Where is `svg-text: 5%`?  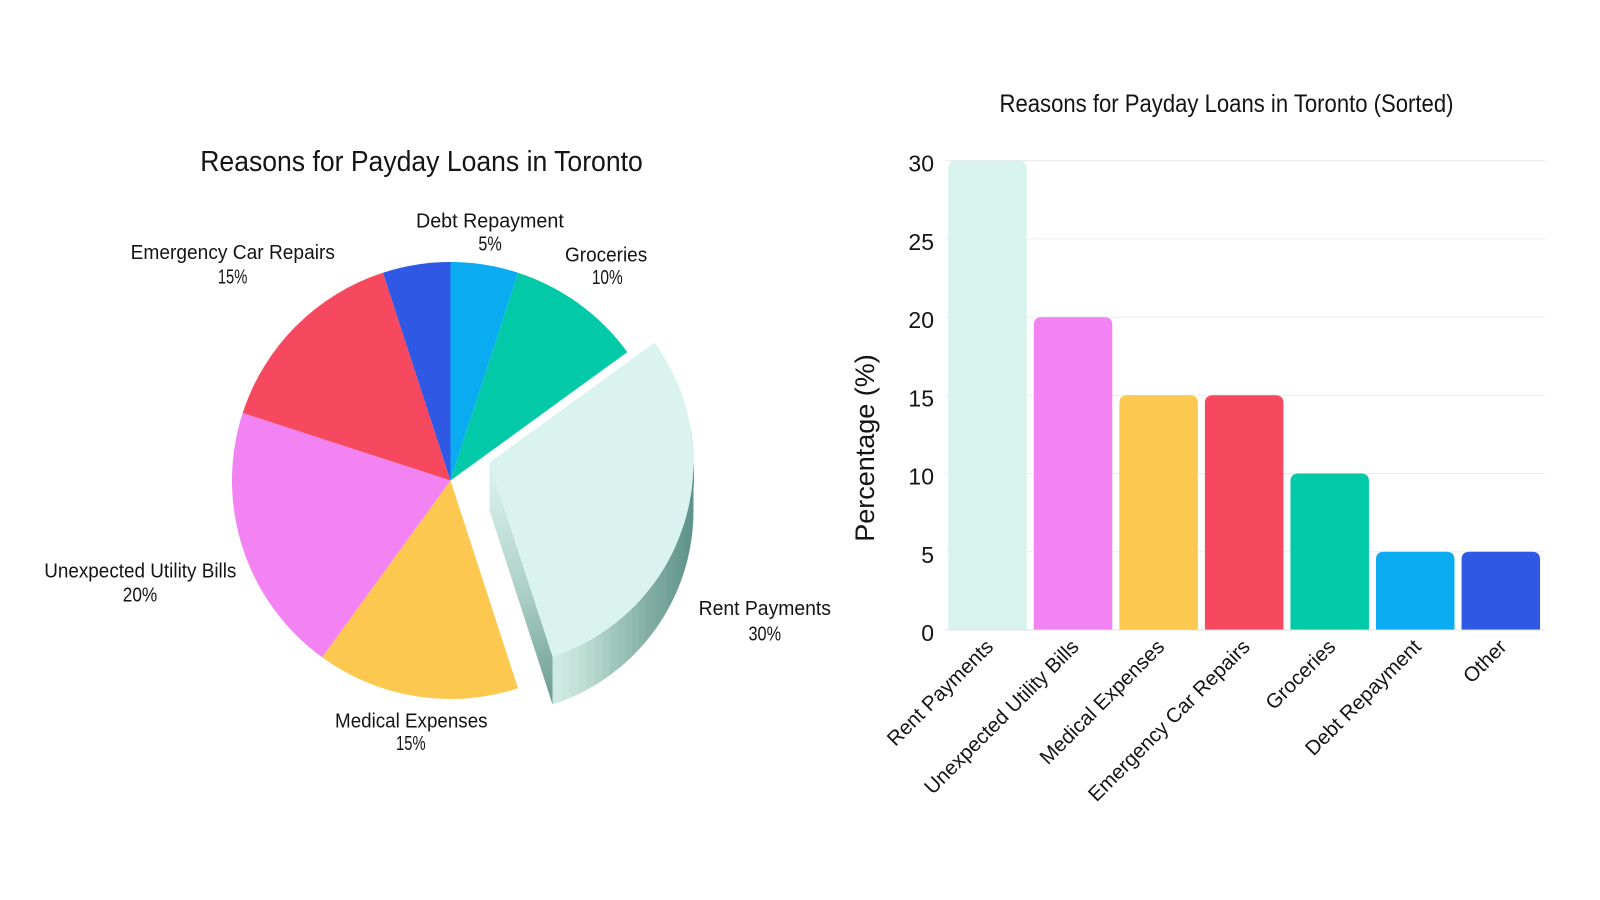 svg-text: 5% is located at coordinates (490, 245).